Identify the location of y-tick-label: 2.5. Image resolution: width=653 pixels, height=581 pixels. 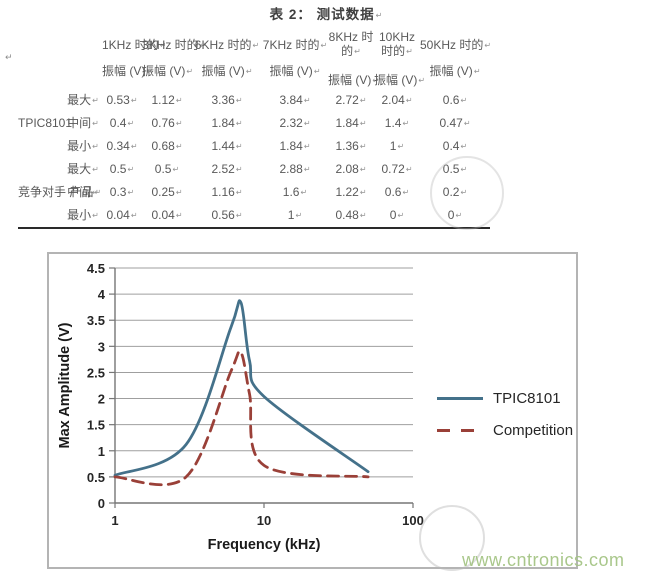
(96, 372).